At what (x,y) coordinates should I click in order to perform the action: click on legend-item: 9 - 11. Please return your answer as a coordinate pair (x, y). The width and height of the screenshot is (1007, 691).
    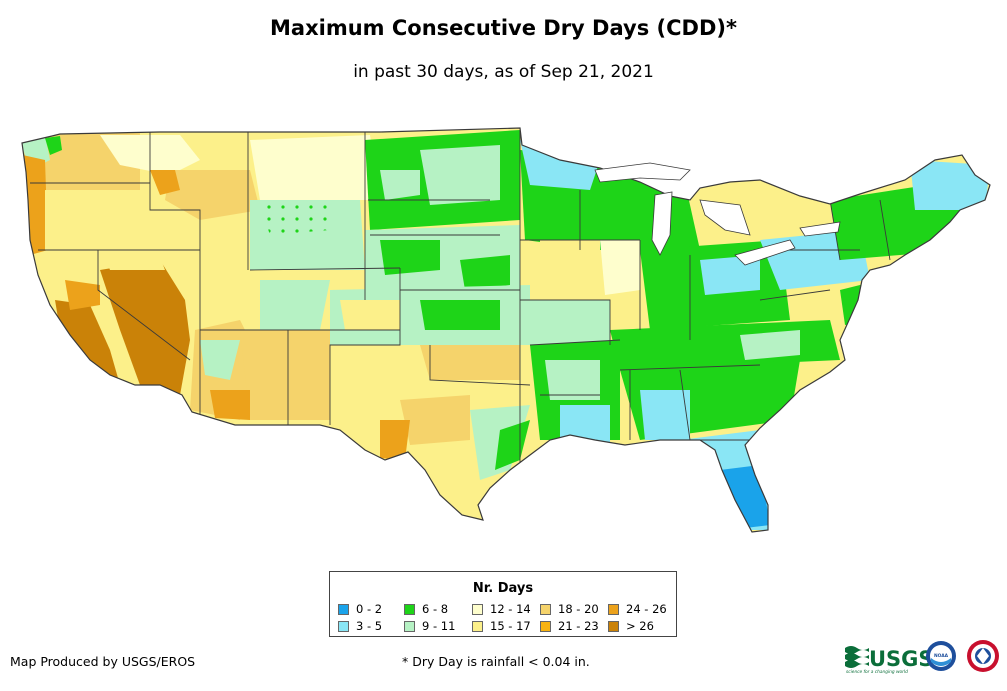
    Looking at the image, I should click on (438, 626).